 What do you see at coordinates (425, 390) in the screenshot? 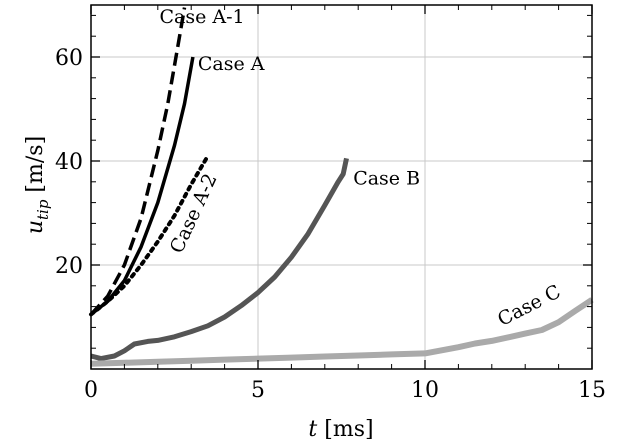
I see `x-tick-label: 10` at bounding box center [425, 390].